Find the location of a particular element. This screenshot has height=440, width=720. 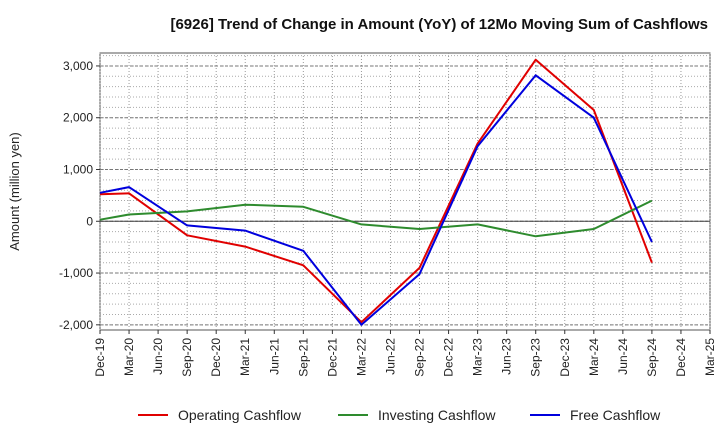

x-tick-label: Mar-25 is located at coordinates (710, 357).